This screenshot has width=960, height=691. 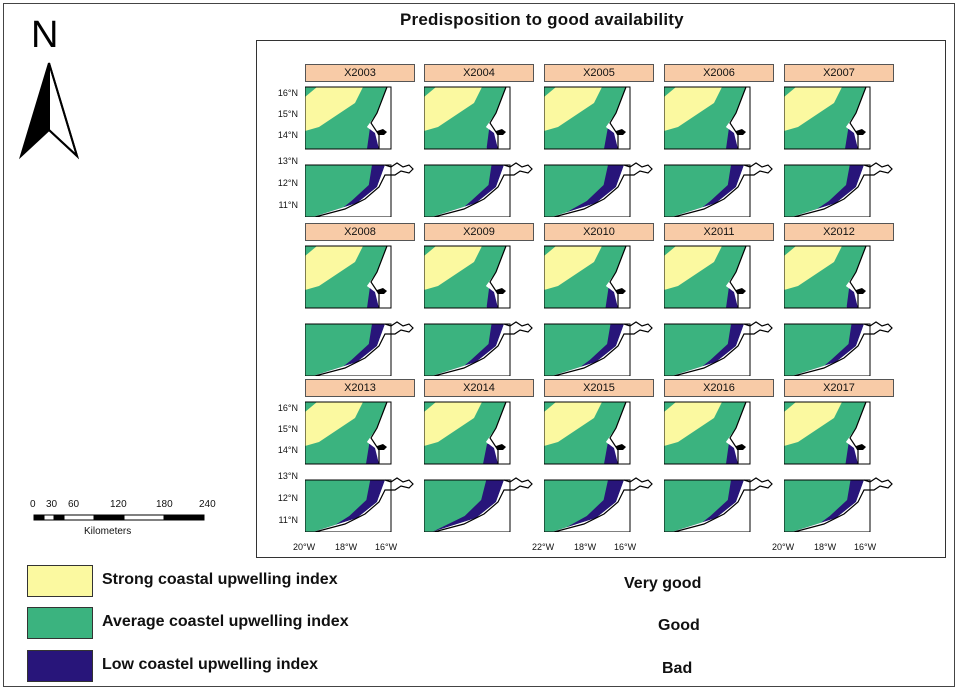 I want to click on legend-label: Strong coastal upwelling index, so click(x=220, y=579).